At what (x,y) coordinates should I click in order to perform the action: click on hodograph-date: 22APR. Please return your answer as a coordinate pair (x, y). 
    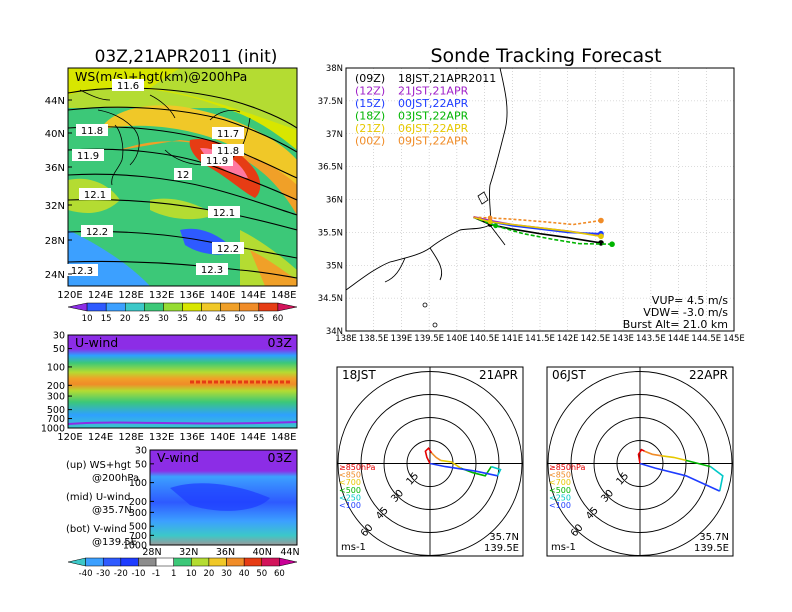
    Looking at the image, I should click on (708, 375).